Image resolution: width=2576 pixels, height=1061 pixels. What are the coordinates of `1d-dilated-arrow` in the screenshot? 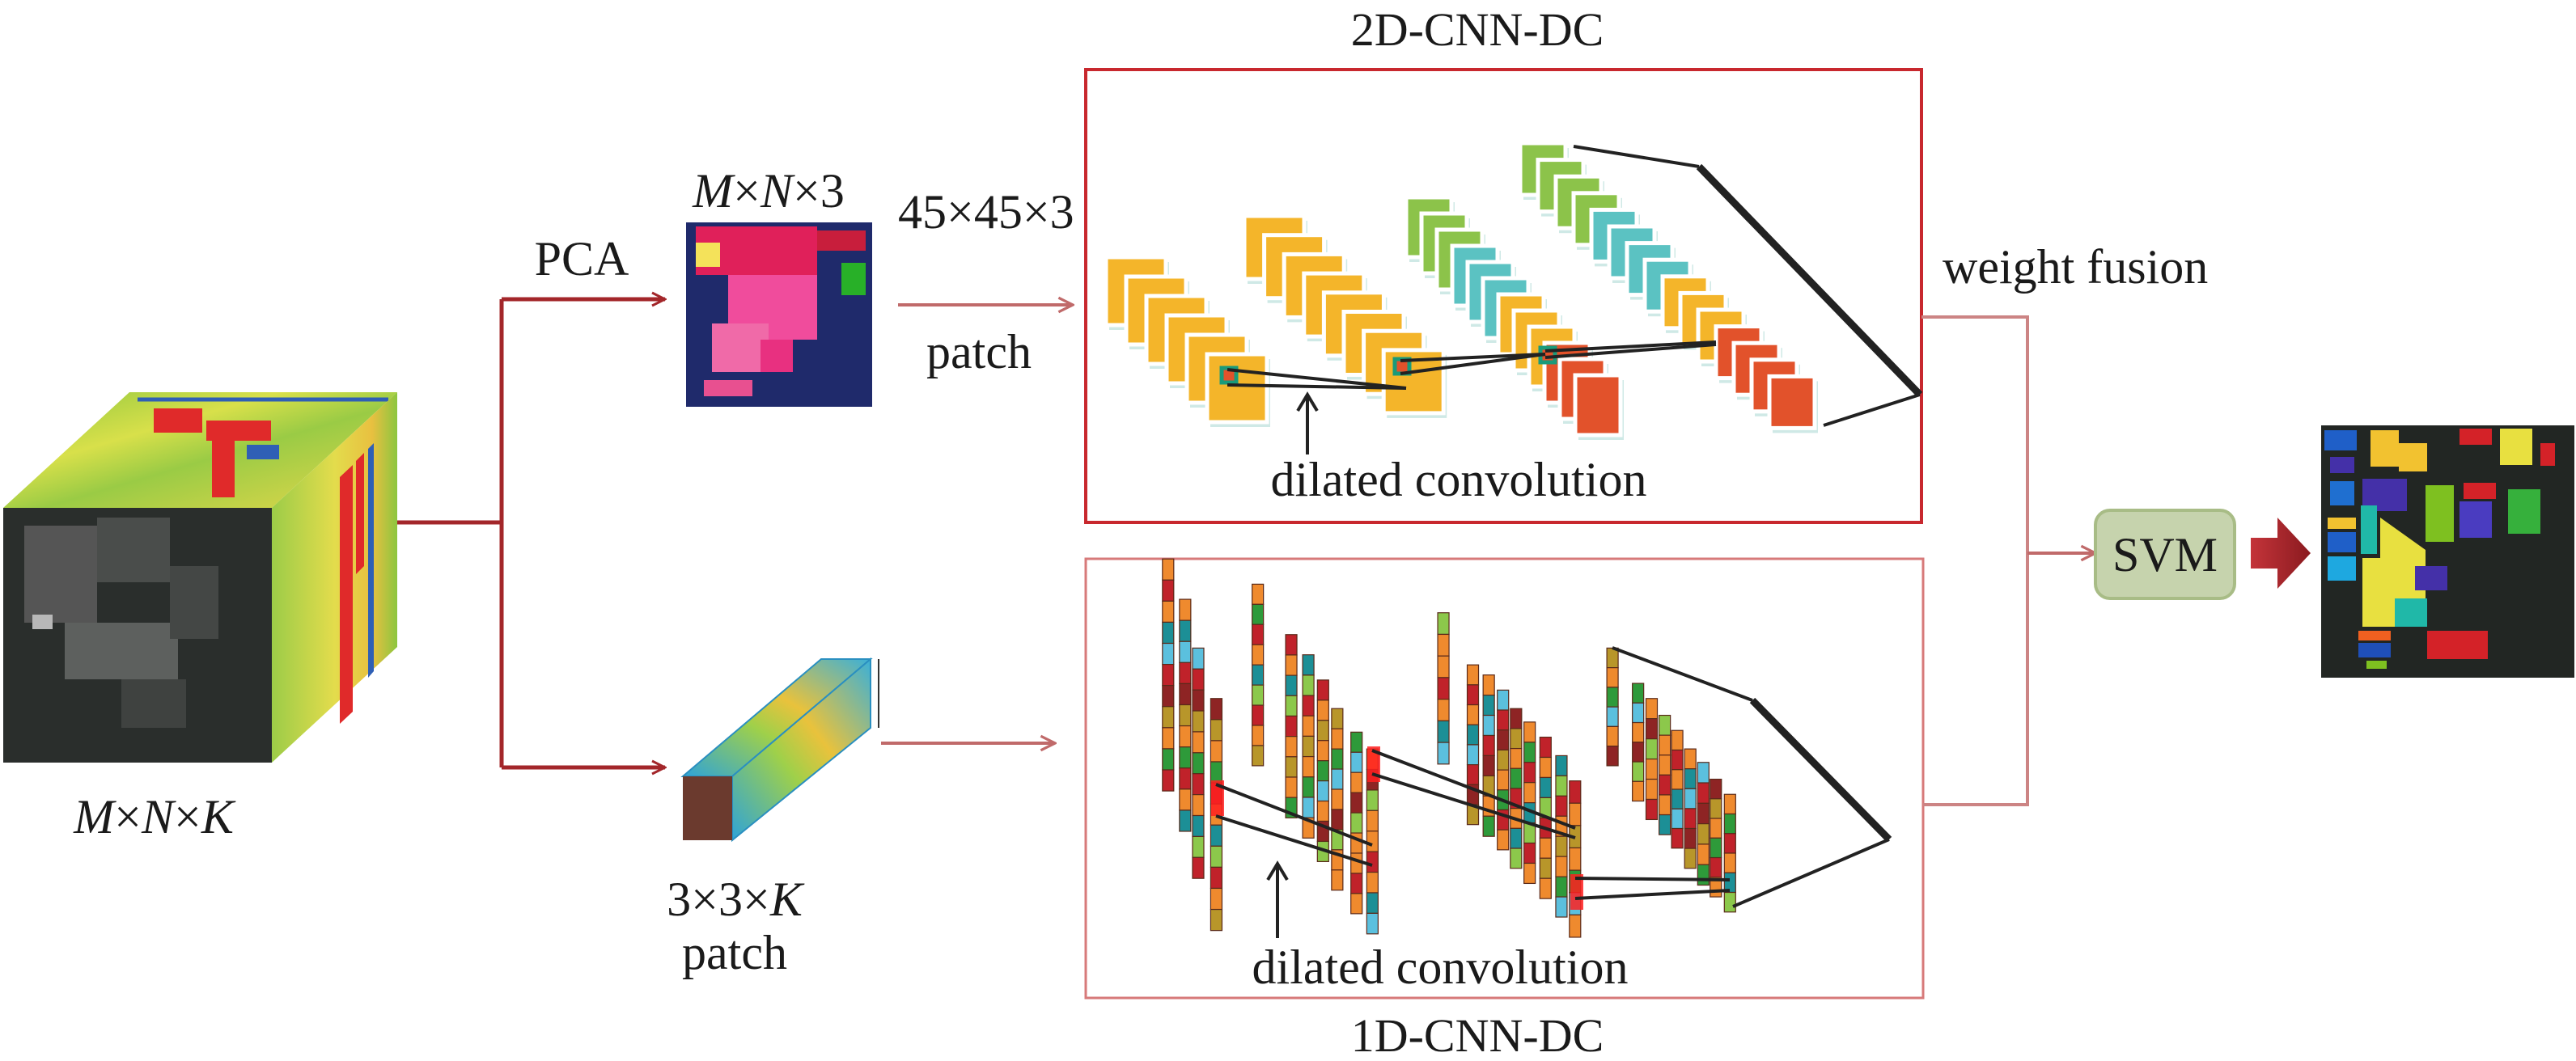 It's located at (1277, 899).